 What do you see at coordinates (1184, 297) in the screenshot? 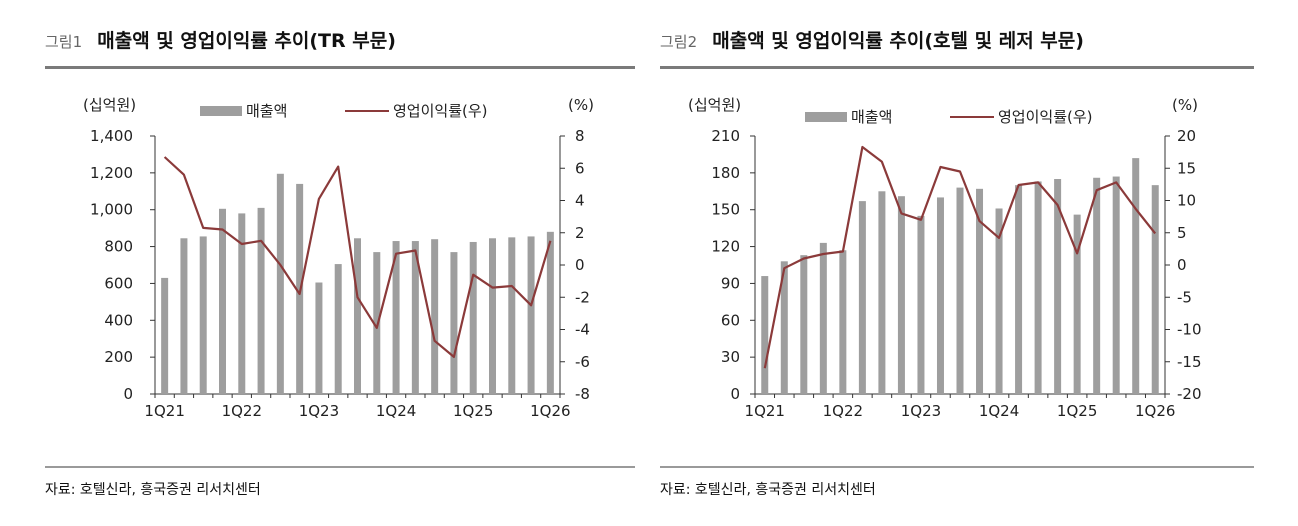
I see `y-right-tick-label: -5` at bounding box center [1184, 297].